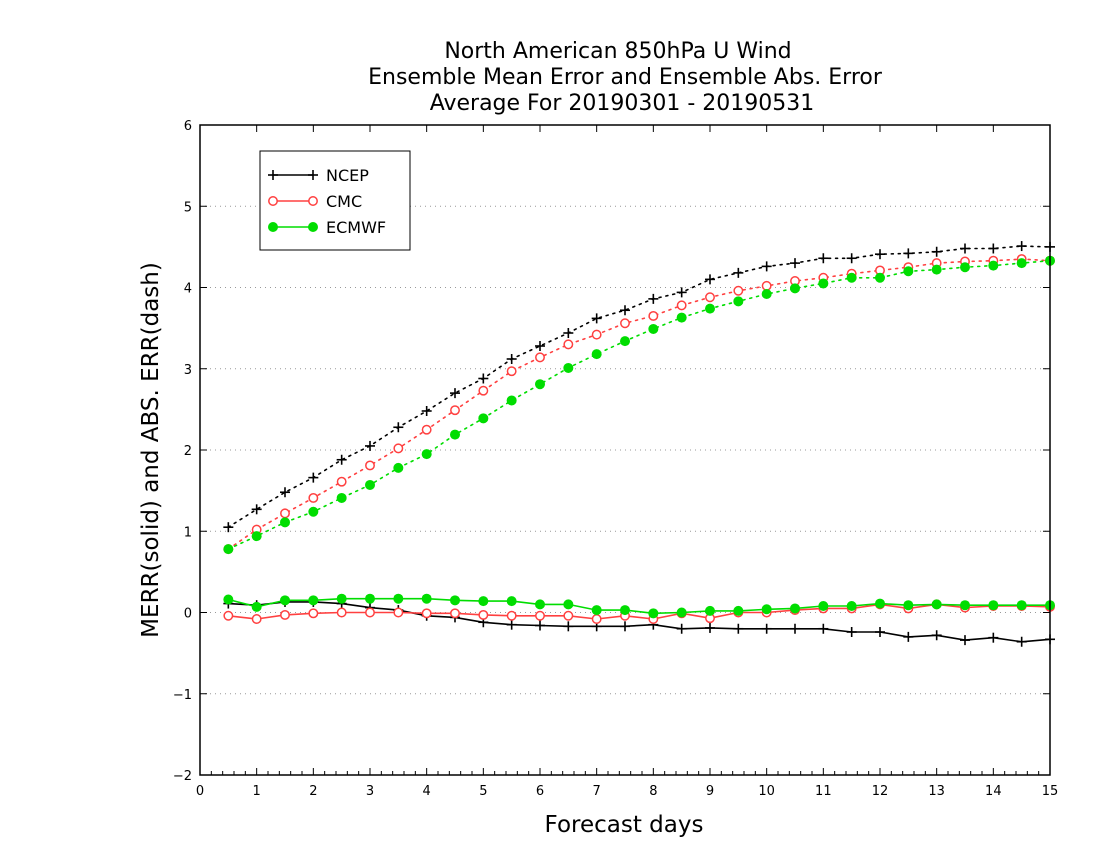 The image size is (1100, 850). I want to click on legend-entry-cmc: CMC, so click(315, 201).